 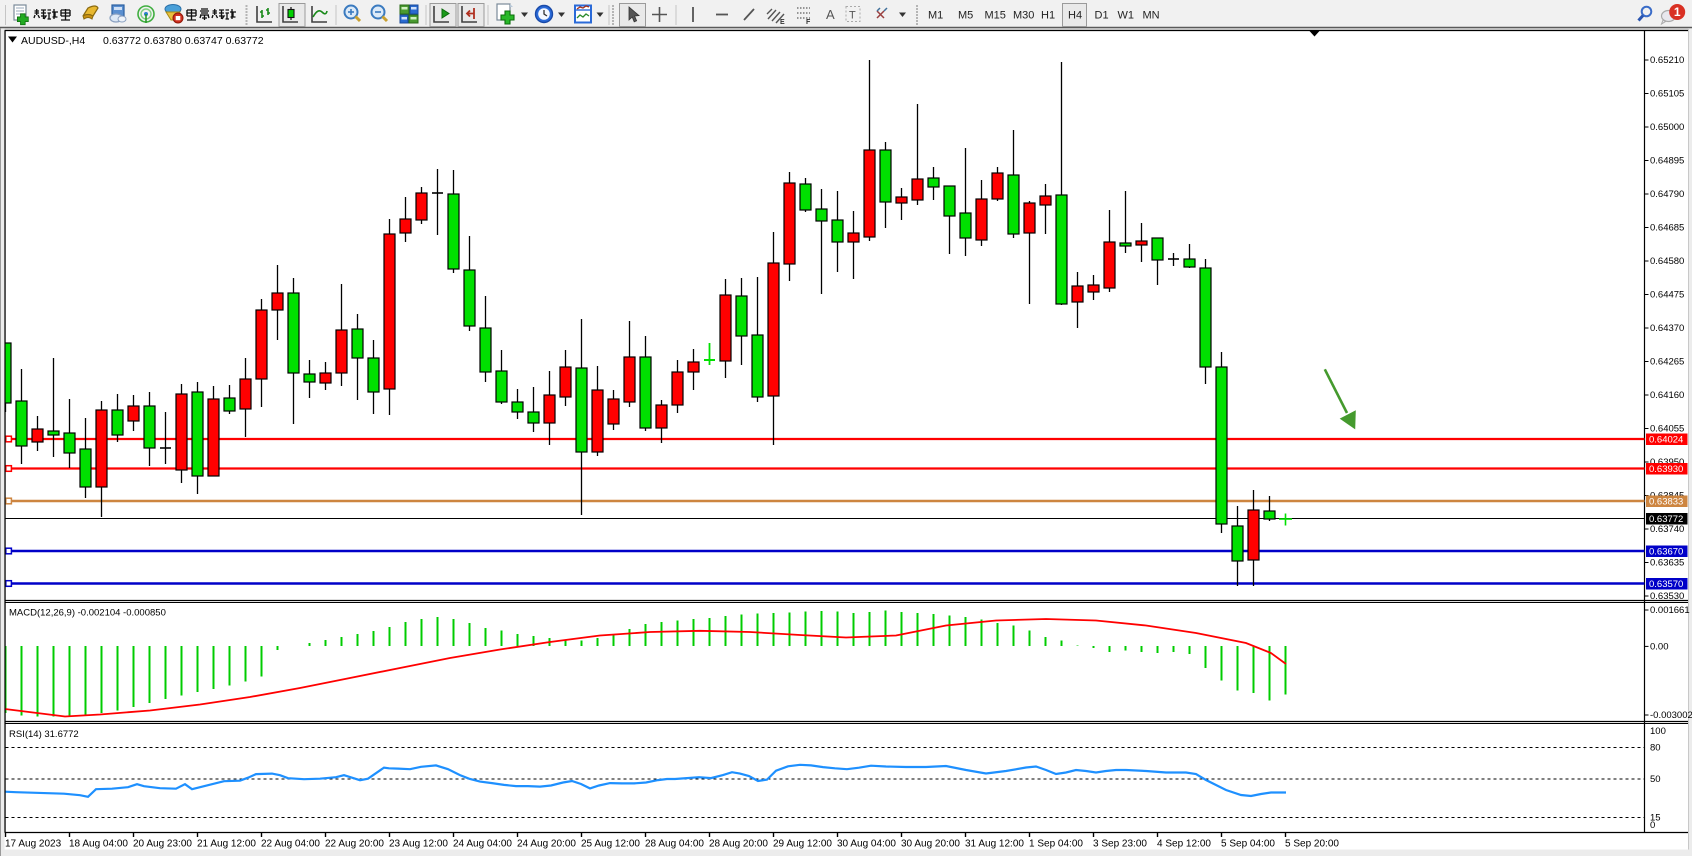 What do you see at coordinates (1666, 584) in the screenshot?
I see `svg-text: 0.63570` at bounding box center [1666, 584].